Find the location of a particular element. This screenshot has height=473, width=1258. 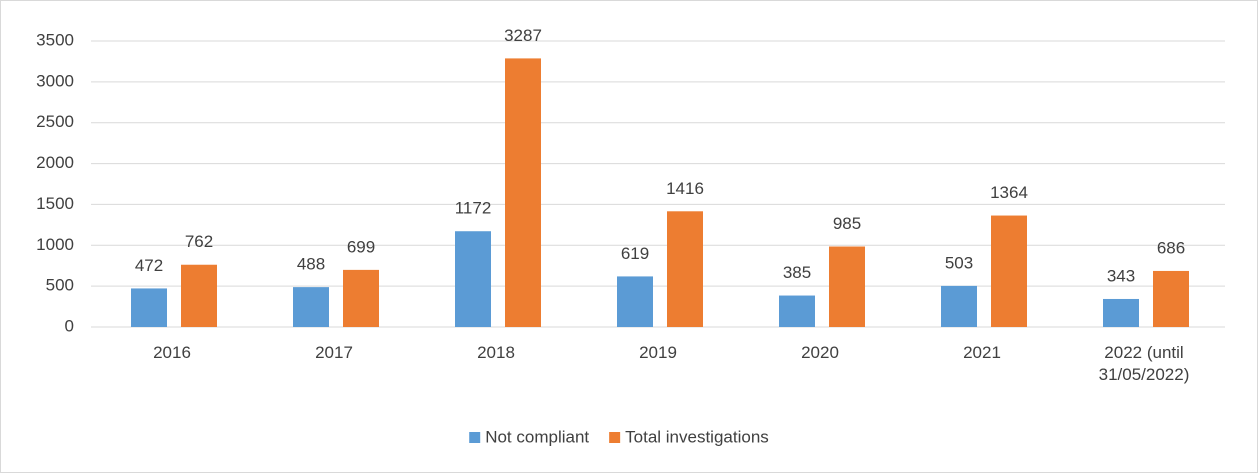

y-tick-label: 500 is located at coordinates (60, 285).